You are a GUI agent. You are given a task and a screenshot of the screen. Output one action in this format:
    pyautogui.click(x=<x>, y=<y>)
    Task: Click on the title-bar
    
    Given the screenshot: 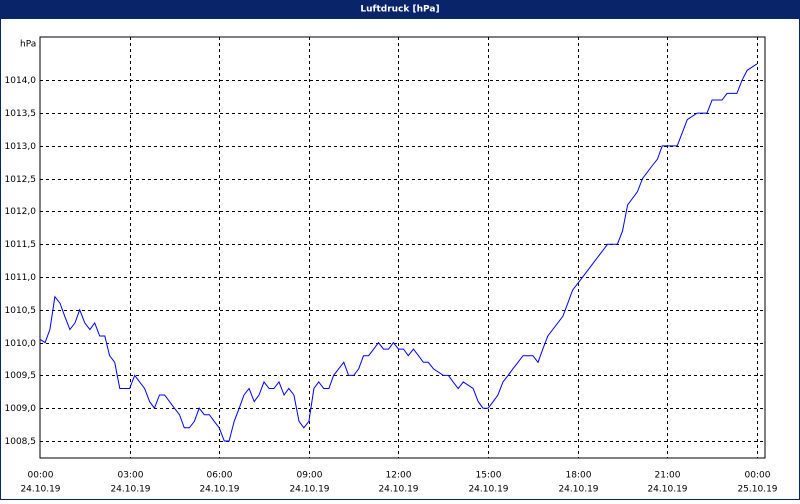 What is the action you would take?
    pyautogui.click(x=400, y=9)
    